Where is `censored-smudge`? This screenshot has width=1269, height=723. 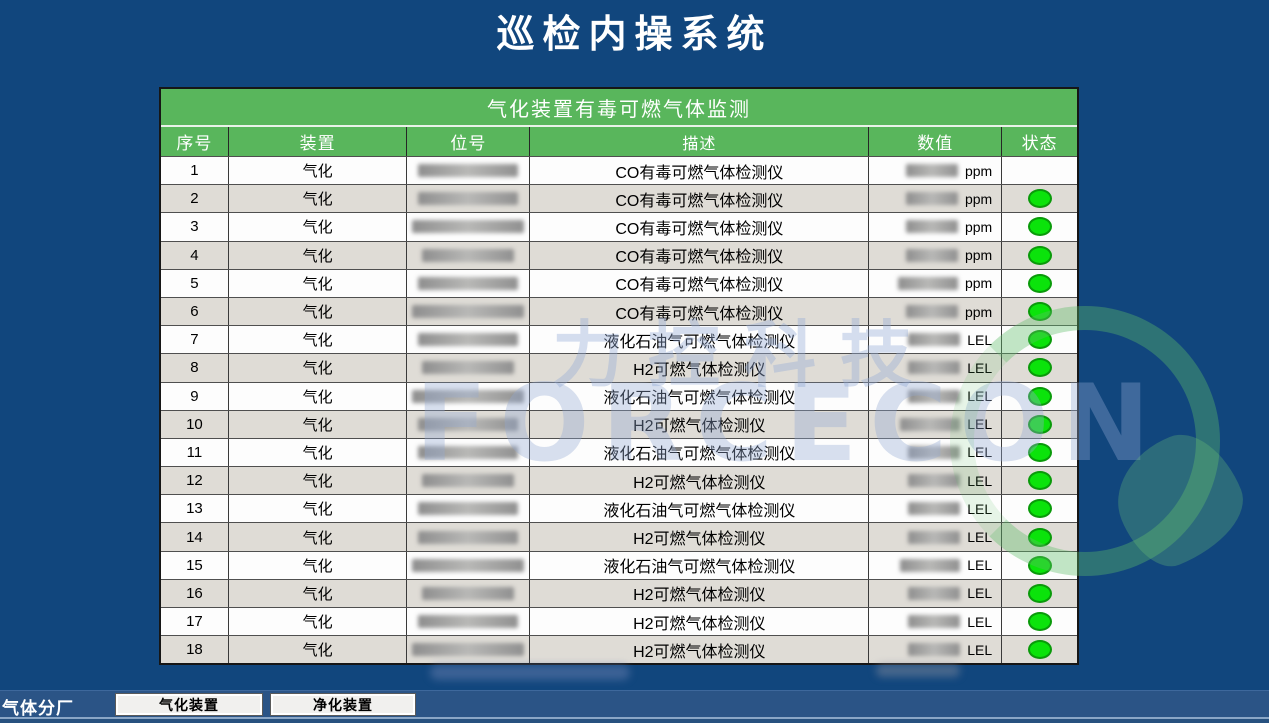 censored-smudge is located at coordinates (530, 672).